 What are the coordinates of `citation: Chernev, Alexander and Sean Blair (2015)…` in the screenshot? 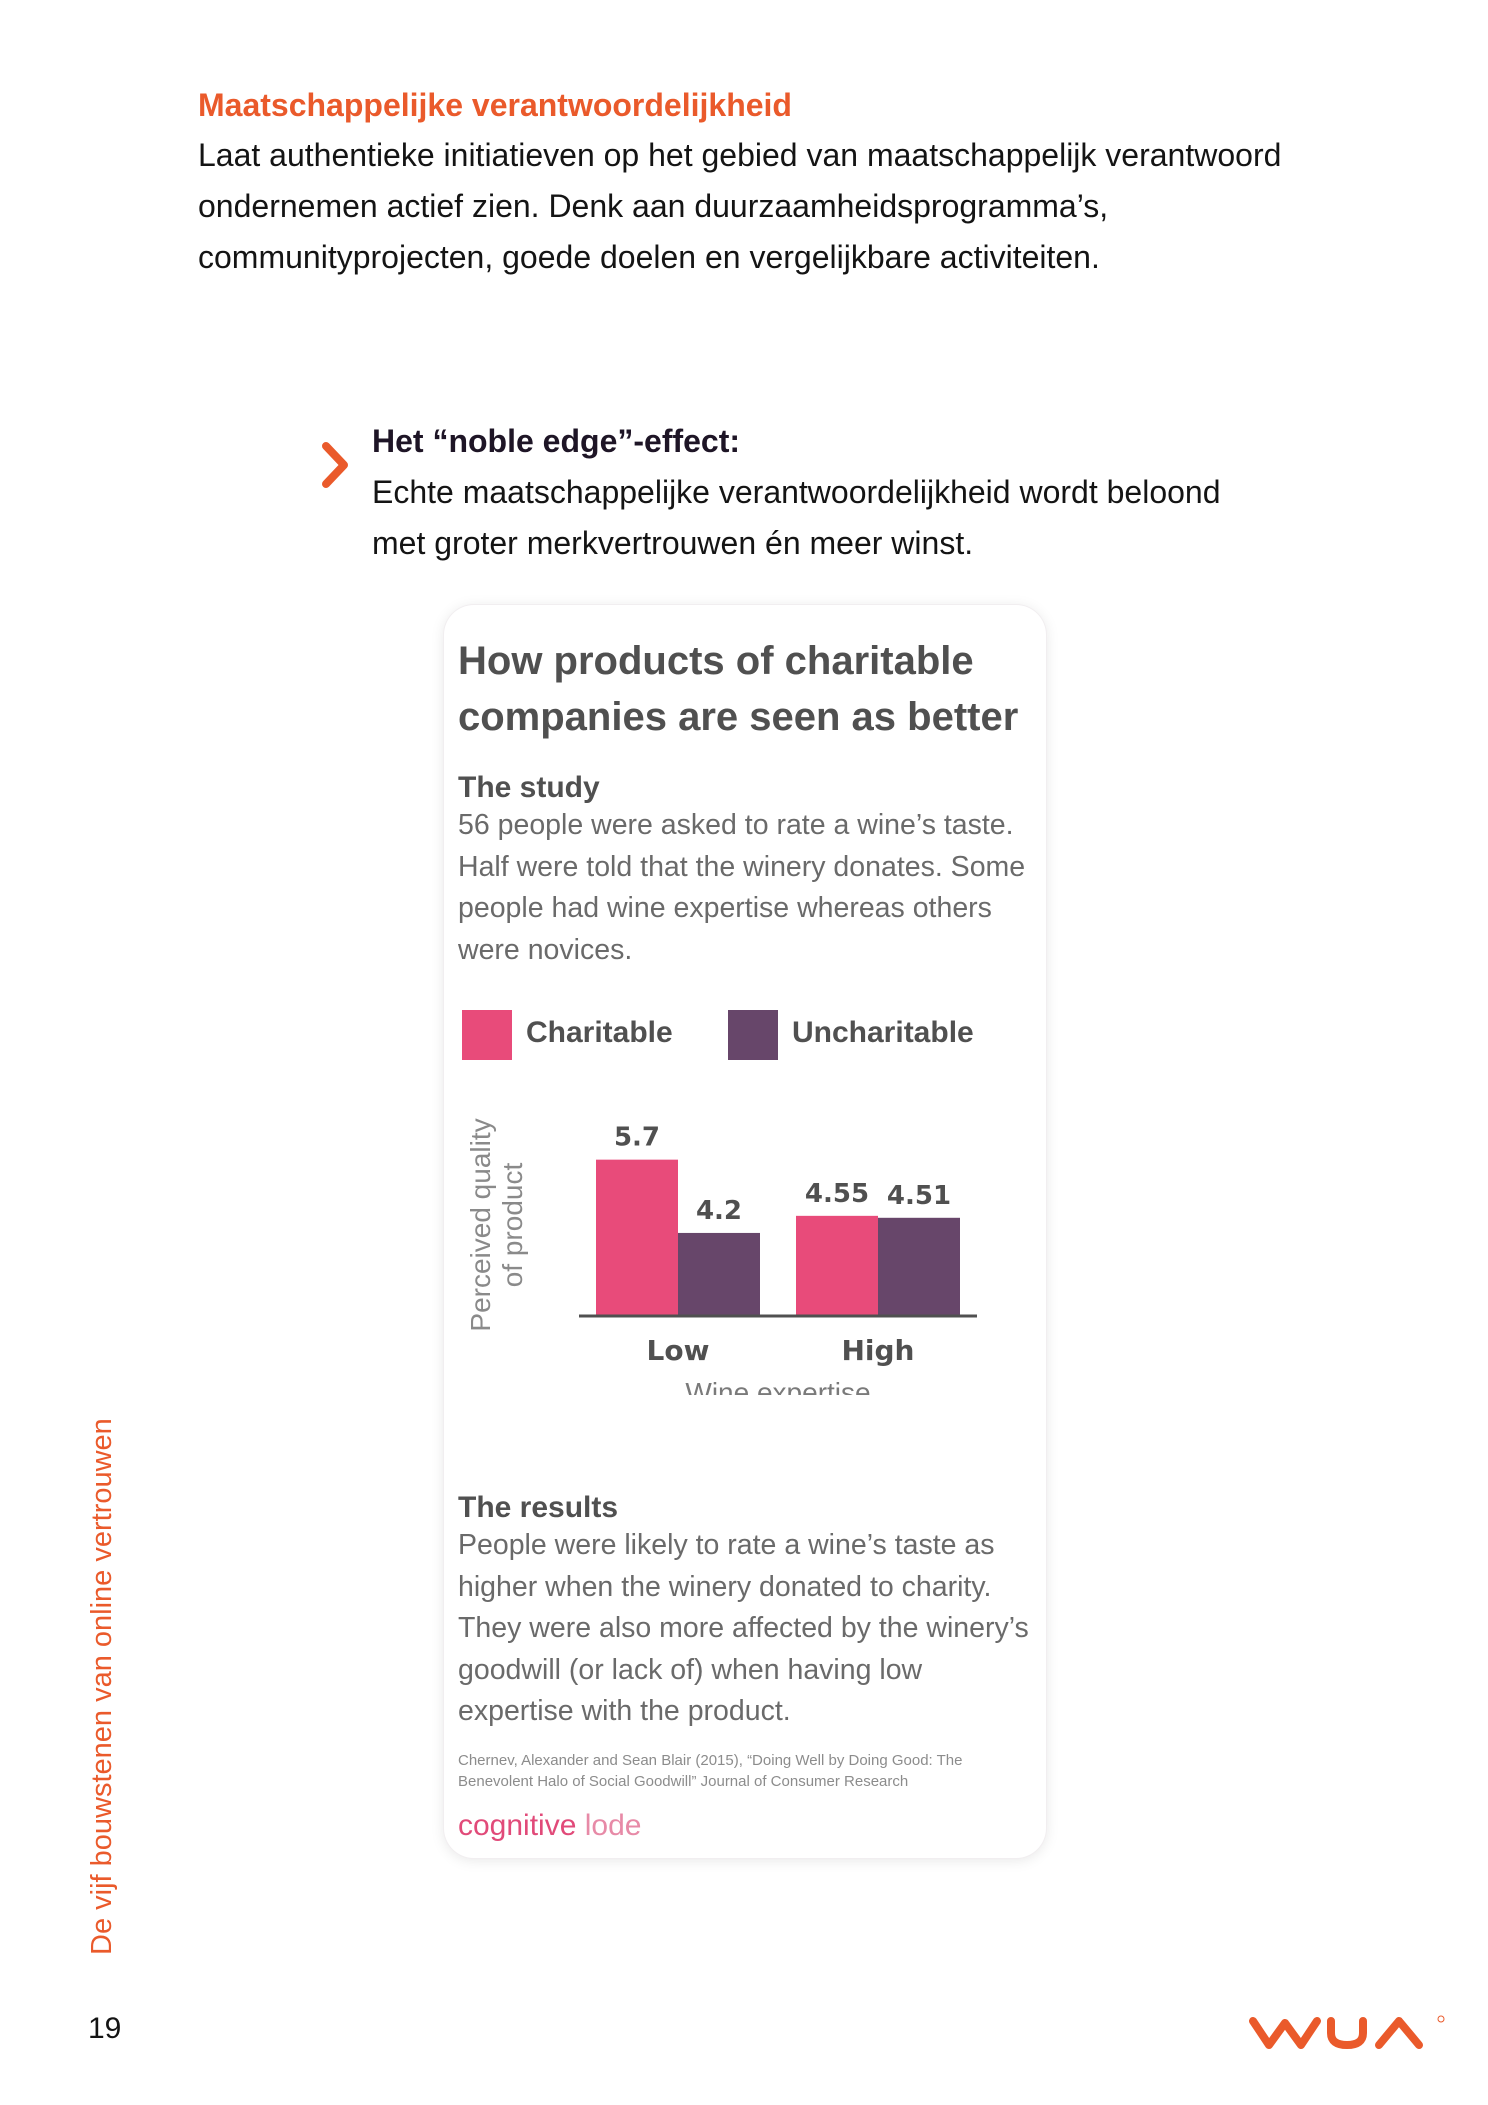 It's located at (710, 1771).